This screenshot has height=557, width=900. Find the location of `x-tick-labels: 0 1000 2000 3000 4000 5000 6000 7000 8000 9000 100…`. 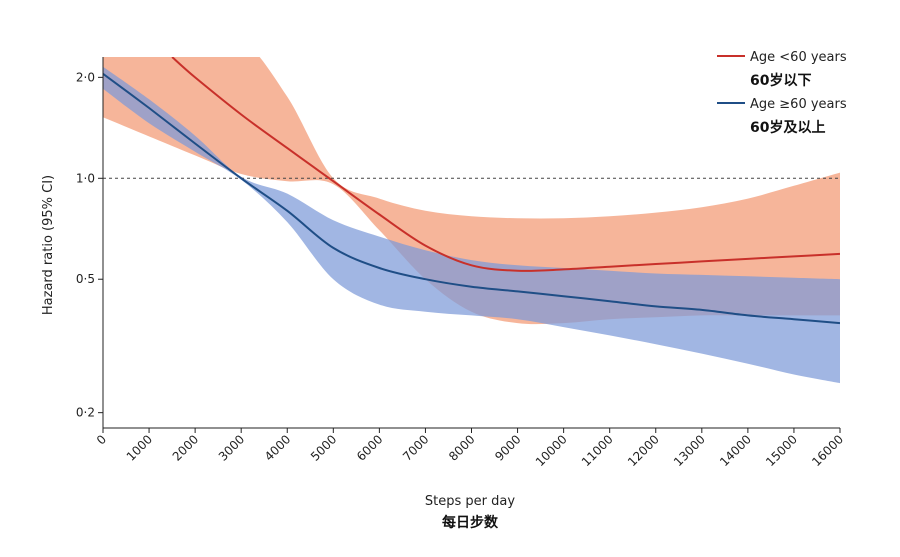

x-tick-labels: 0 1000 2000 3000 4000 5000 6000 7000 8000 9000 100… is located at coordinates (470, 450).